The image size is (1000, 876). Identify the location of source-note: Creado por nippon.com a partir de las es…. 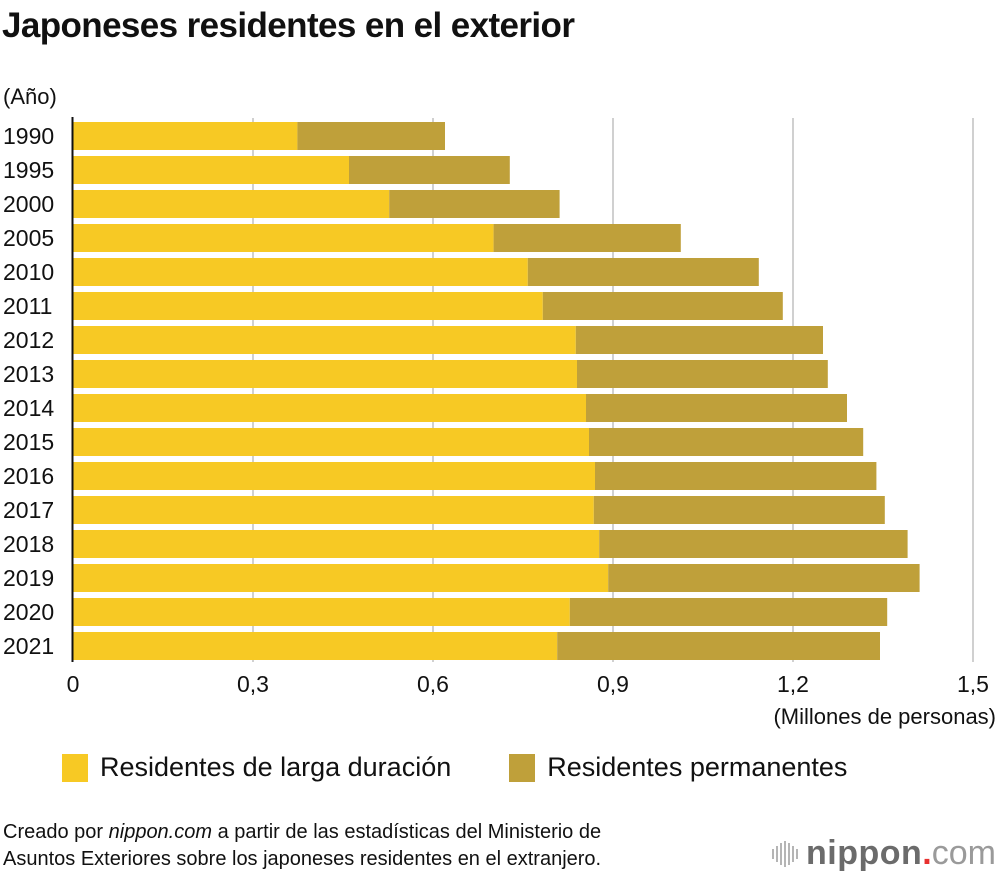
(302, 846).